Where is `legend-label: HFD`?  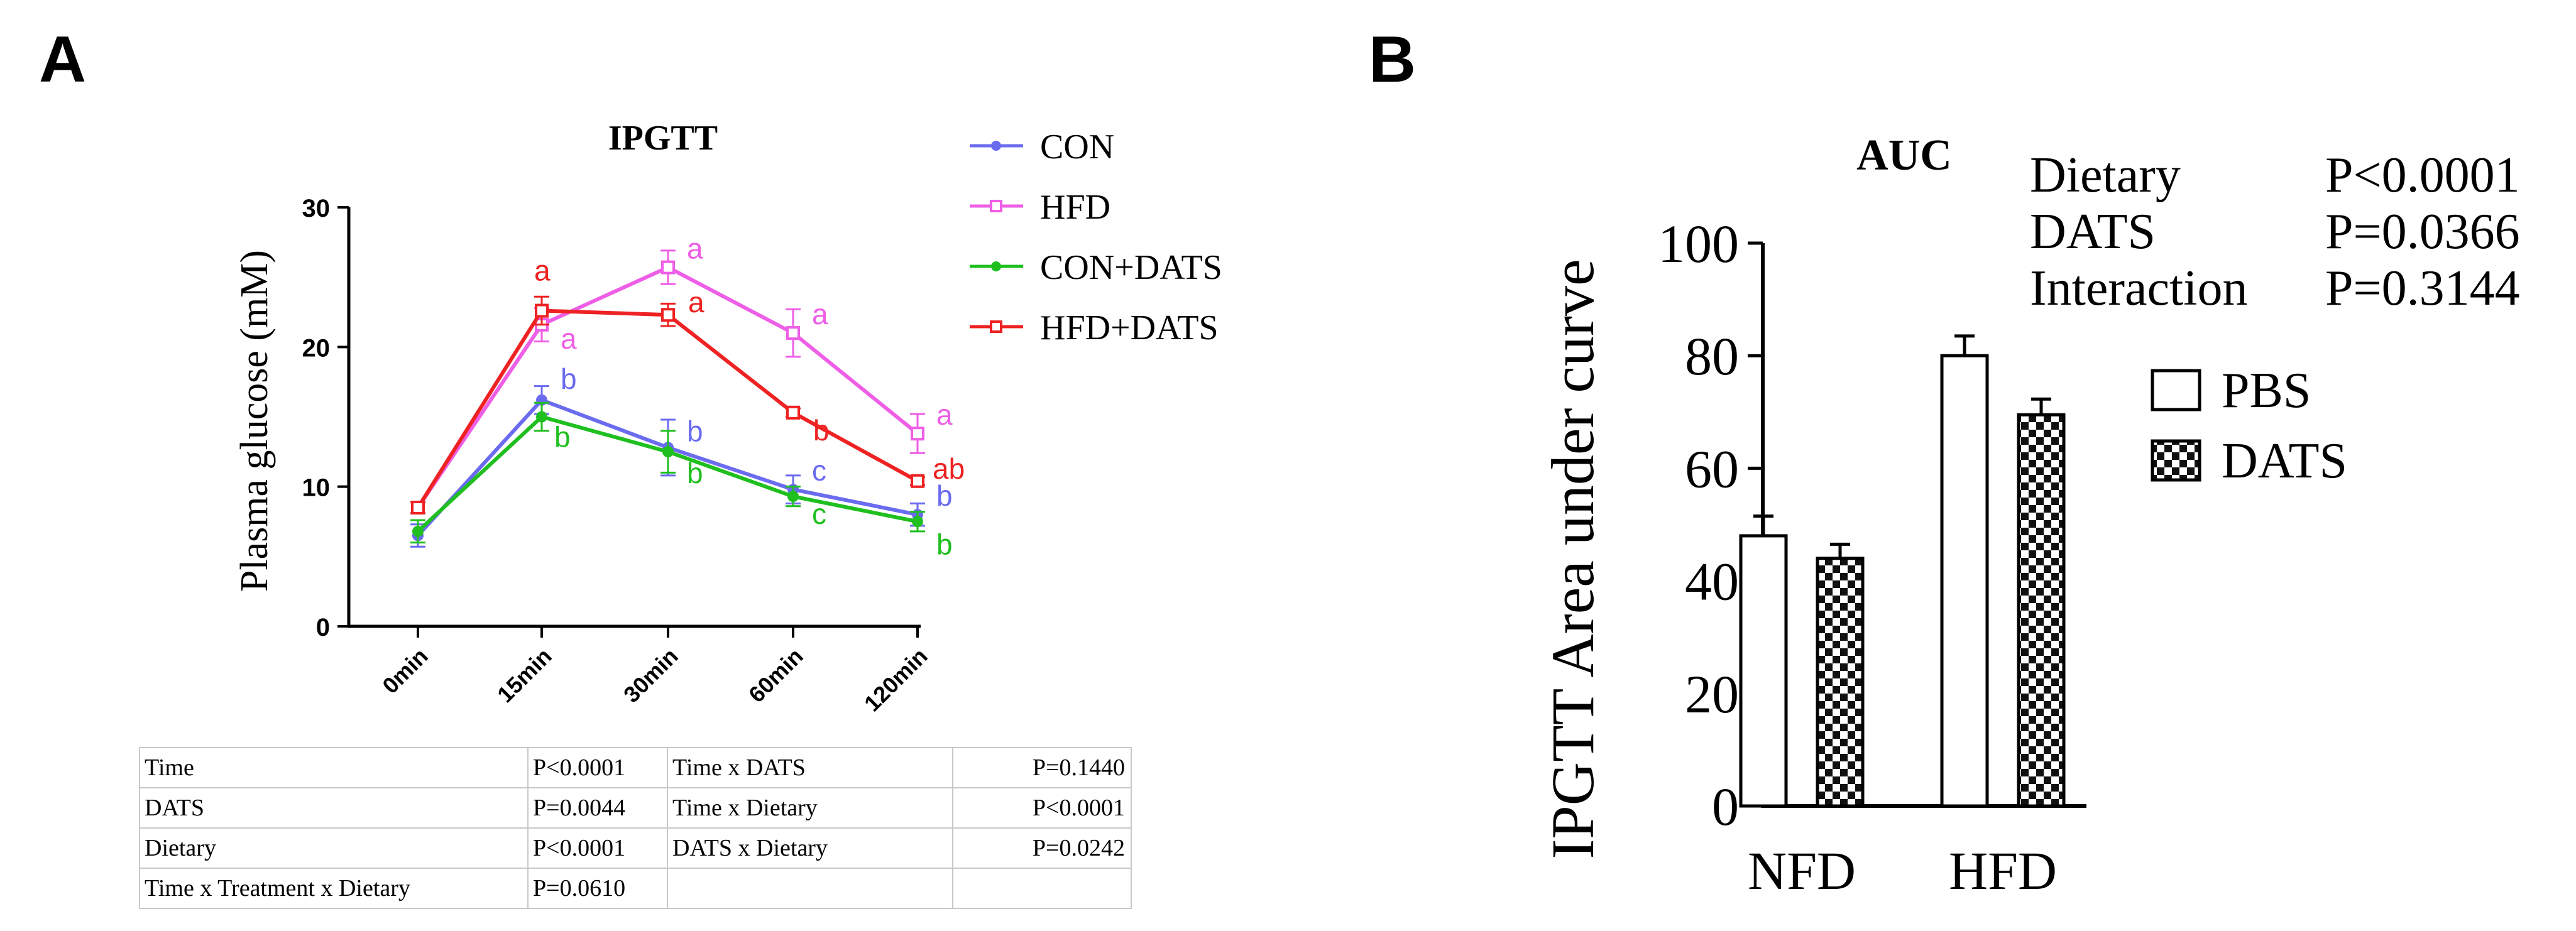 legend-label: HFD is located at coordinates (1075, 207).